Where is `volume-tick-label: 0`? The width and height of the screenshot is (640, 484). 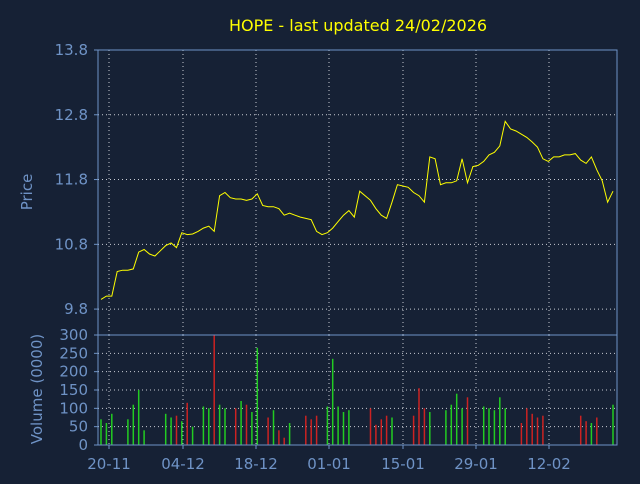 volume-tick-label: 0 is located at coordinates (83, 445).